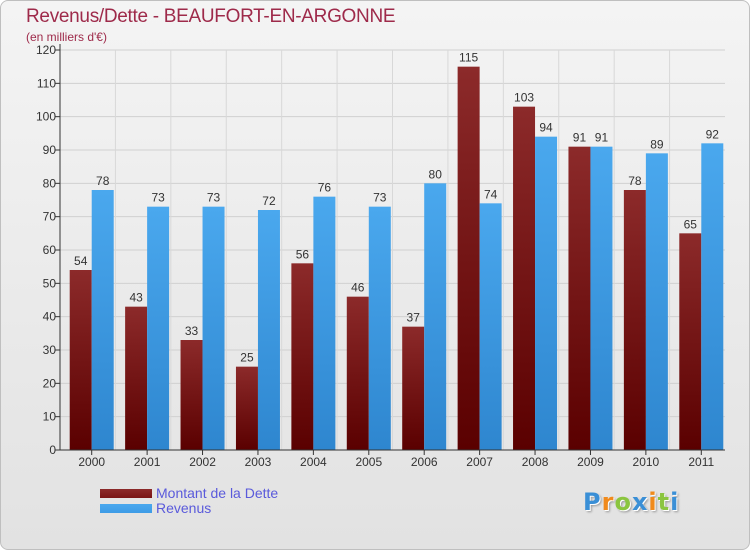  What do you see at coordinates (640, 502) in the screenshot?
I see `logo-letter: x` at bounding box center [640, 502].